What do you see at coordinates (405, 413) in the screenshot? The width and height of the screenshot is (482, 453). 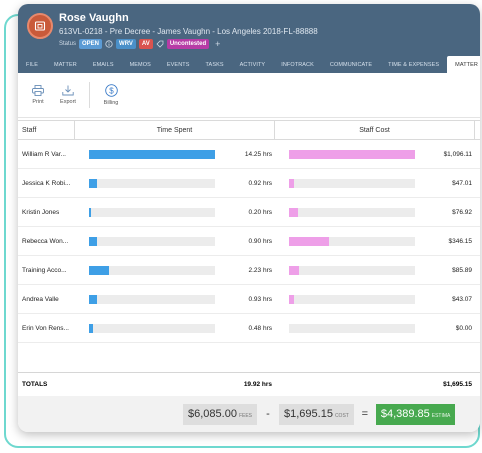 I see `estimate-value: $4,389.85` at bounding box center [405, 413].